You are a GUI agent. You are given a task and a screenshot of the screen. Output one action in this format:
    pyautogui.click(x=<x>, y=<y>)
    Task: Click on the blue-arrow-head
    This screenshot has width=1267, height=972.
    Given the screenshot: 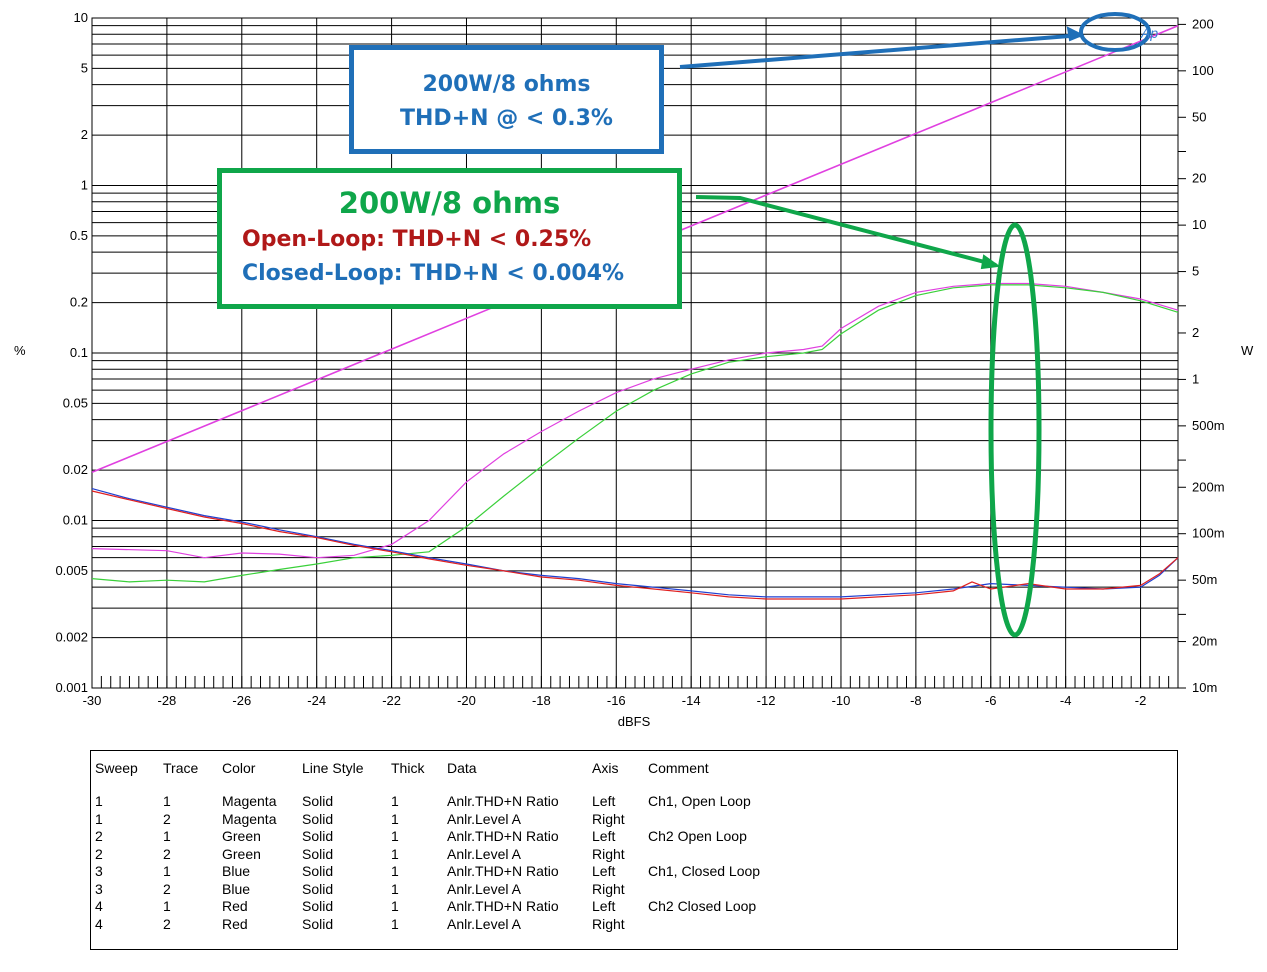 What is the action you would take?
    pyautogui.click(x=1075, y=34)
    